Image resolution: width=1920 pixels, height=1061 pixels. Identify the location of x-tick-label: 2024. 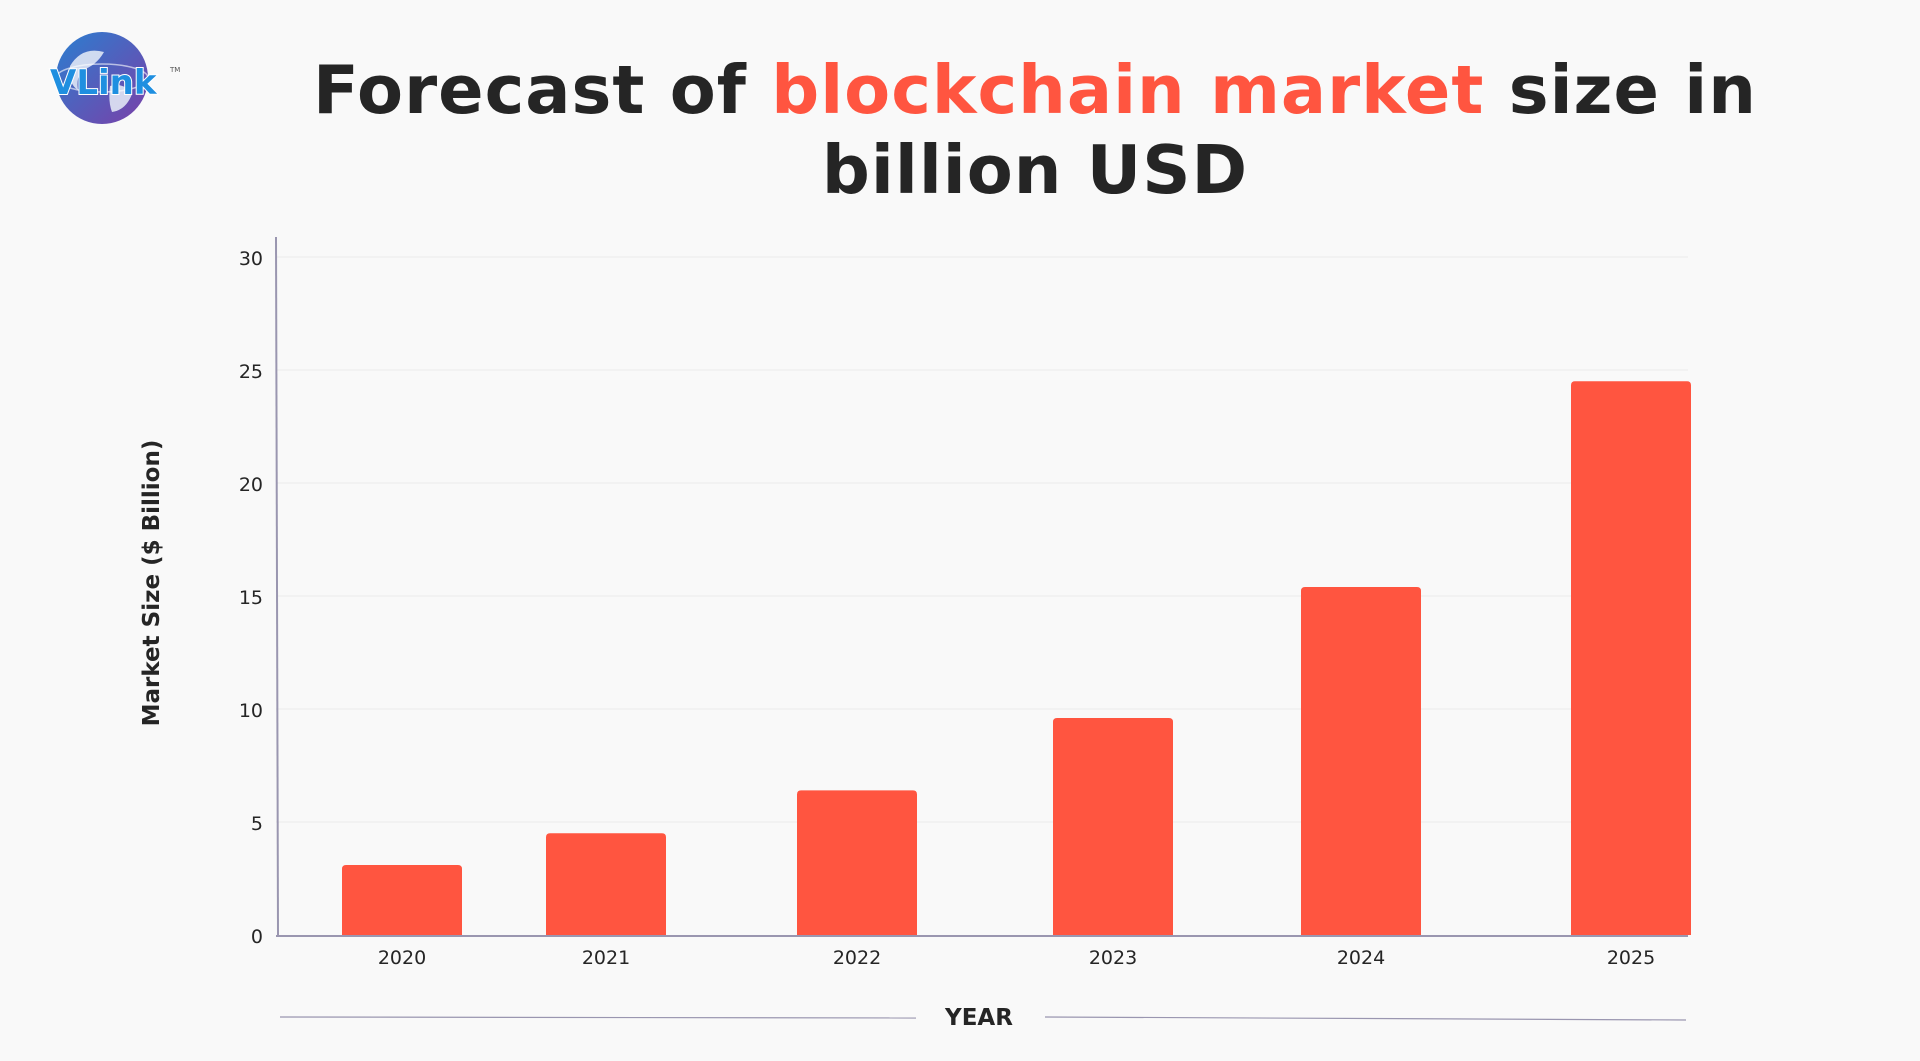
(1361, 958).